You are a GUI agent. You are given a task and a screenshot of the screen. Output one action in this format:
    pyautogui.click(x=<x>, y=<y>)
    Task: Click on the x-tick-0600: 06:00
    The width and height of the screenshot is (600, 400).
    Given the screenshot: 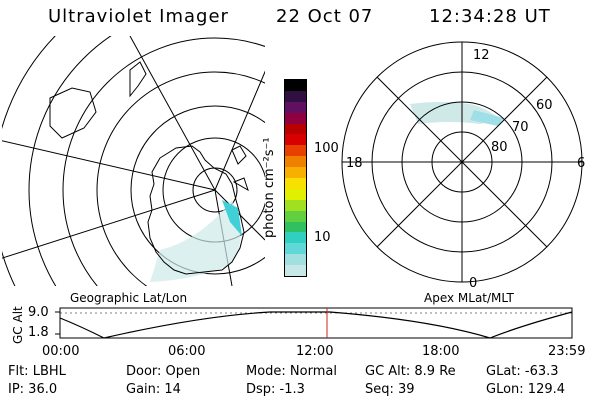 What is the action you would take?
    pyautogui.click(x=187, y=351)
    